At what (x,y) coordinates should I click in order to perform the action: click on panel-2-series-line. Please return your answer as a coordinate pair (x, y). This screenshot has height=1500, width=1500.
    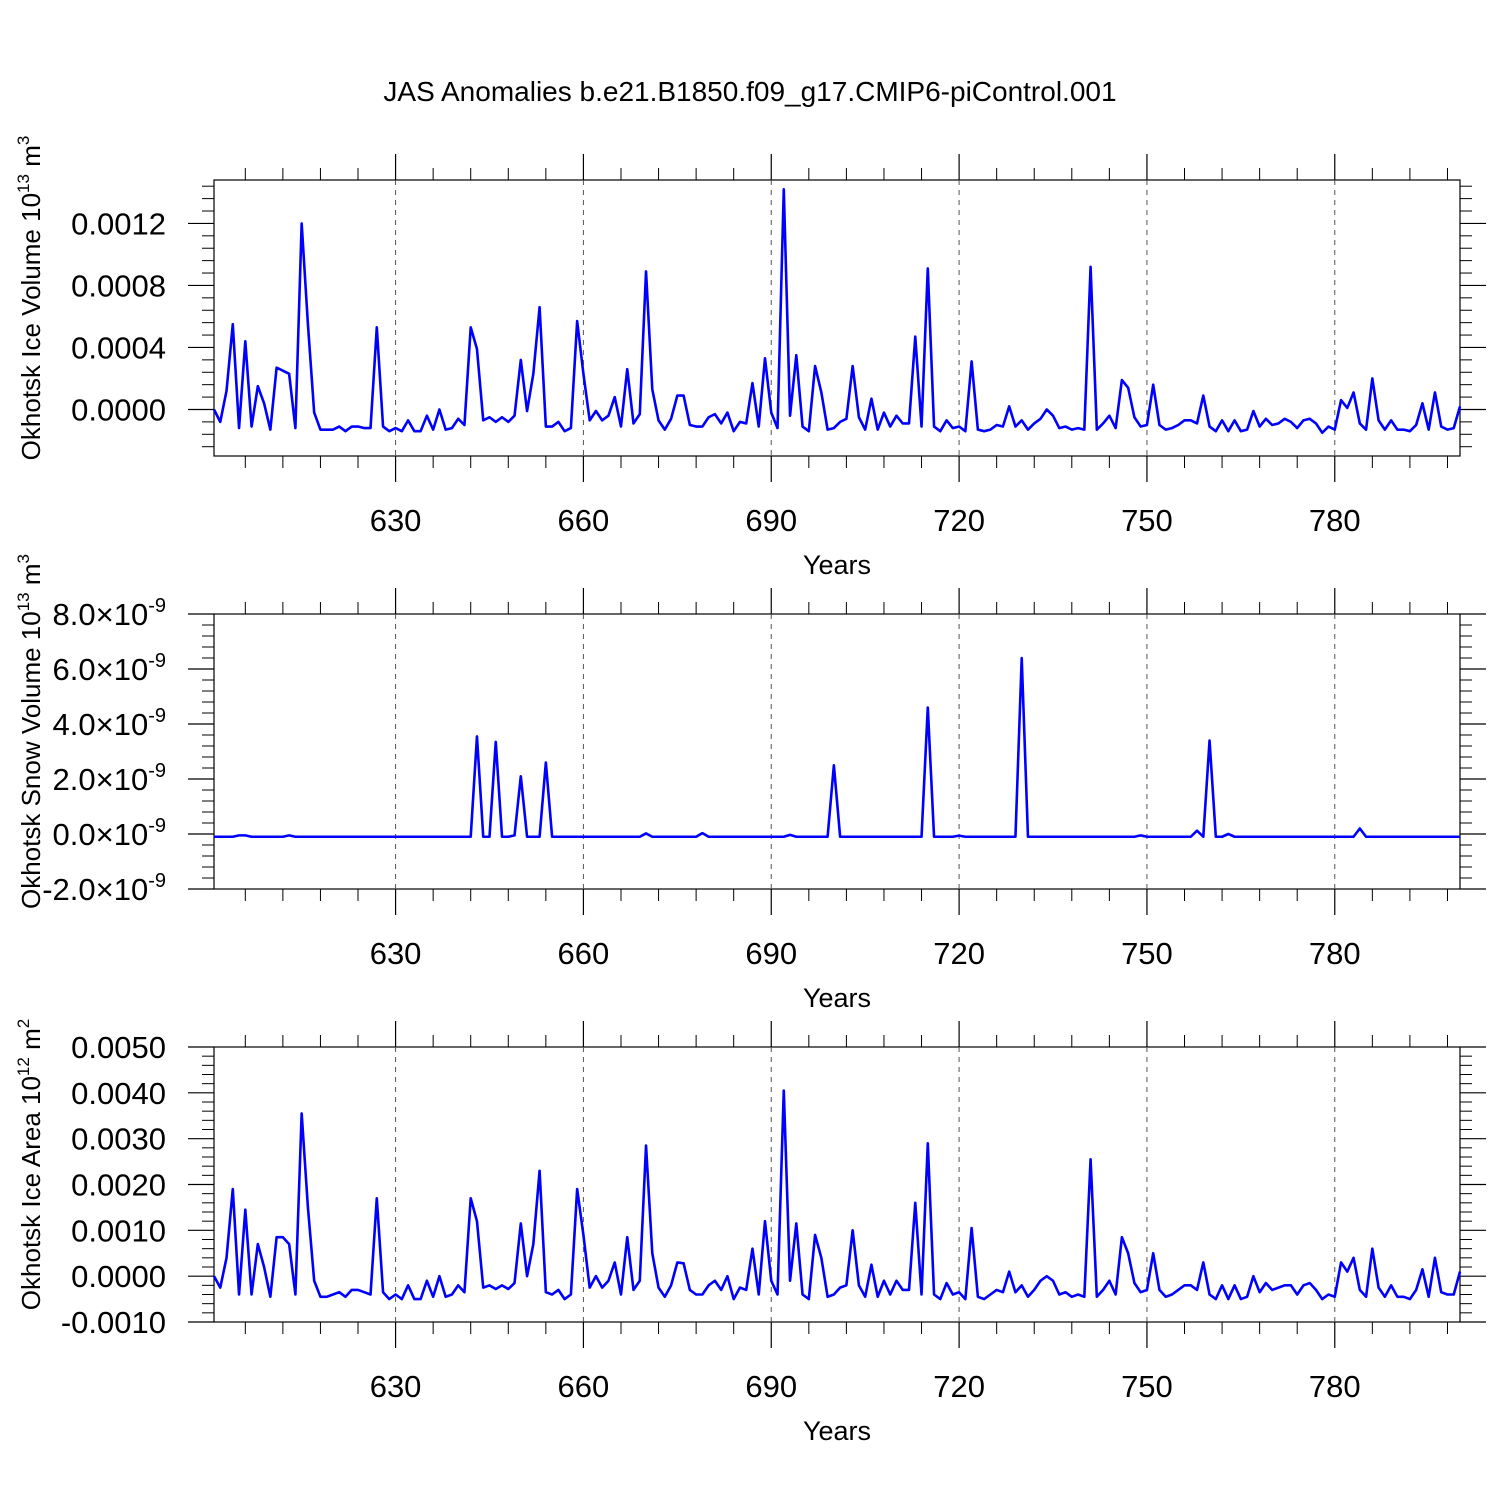
    Looking at the image, I should click on (837, 747).